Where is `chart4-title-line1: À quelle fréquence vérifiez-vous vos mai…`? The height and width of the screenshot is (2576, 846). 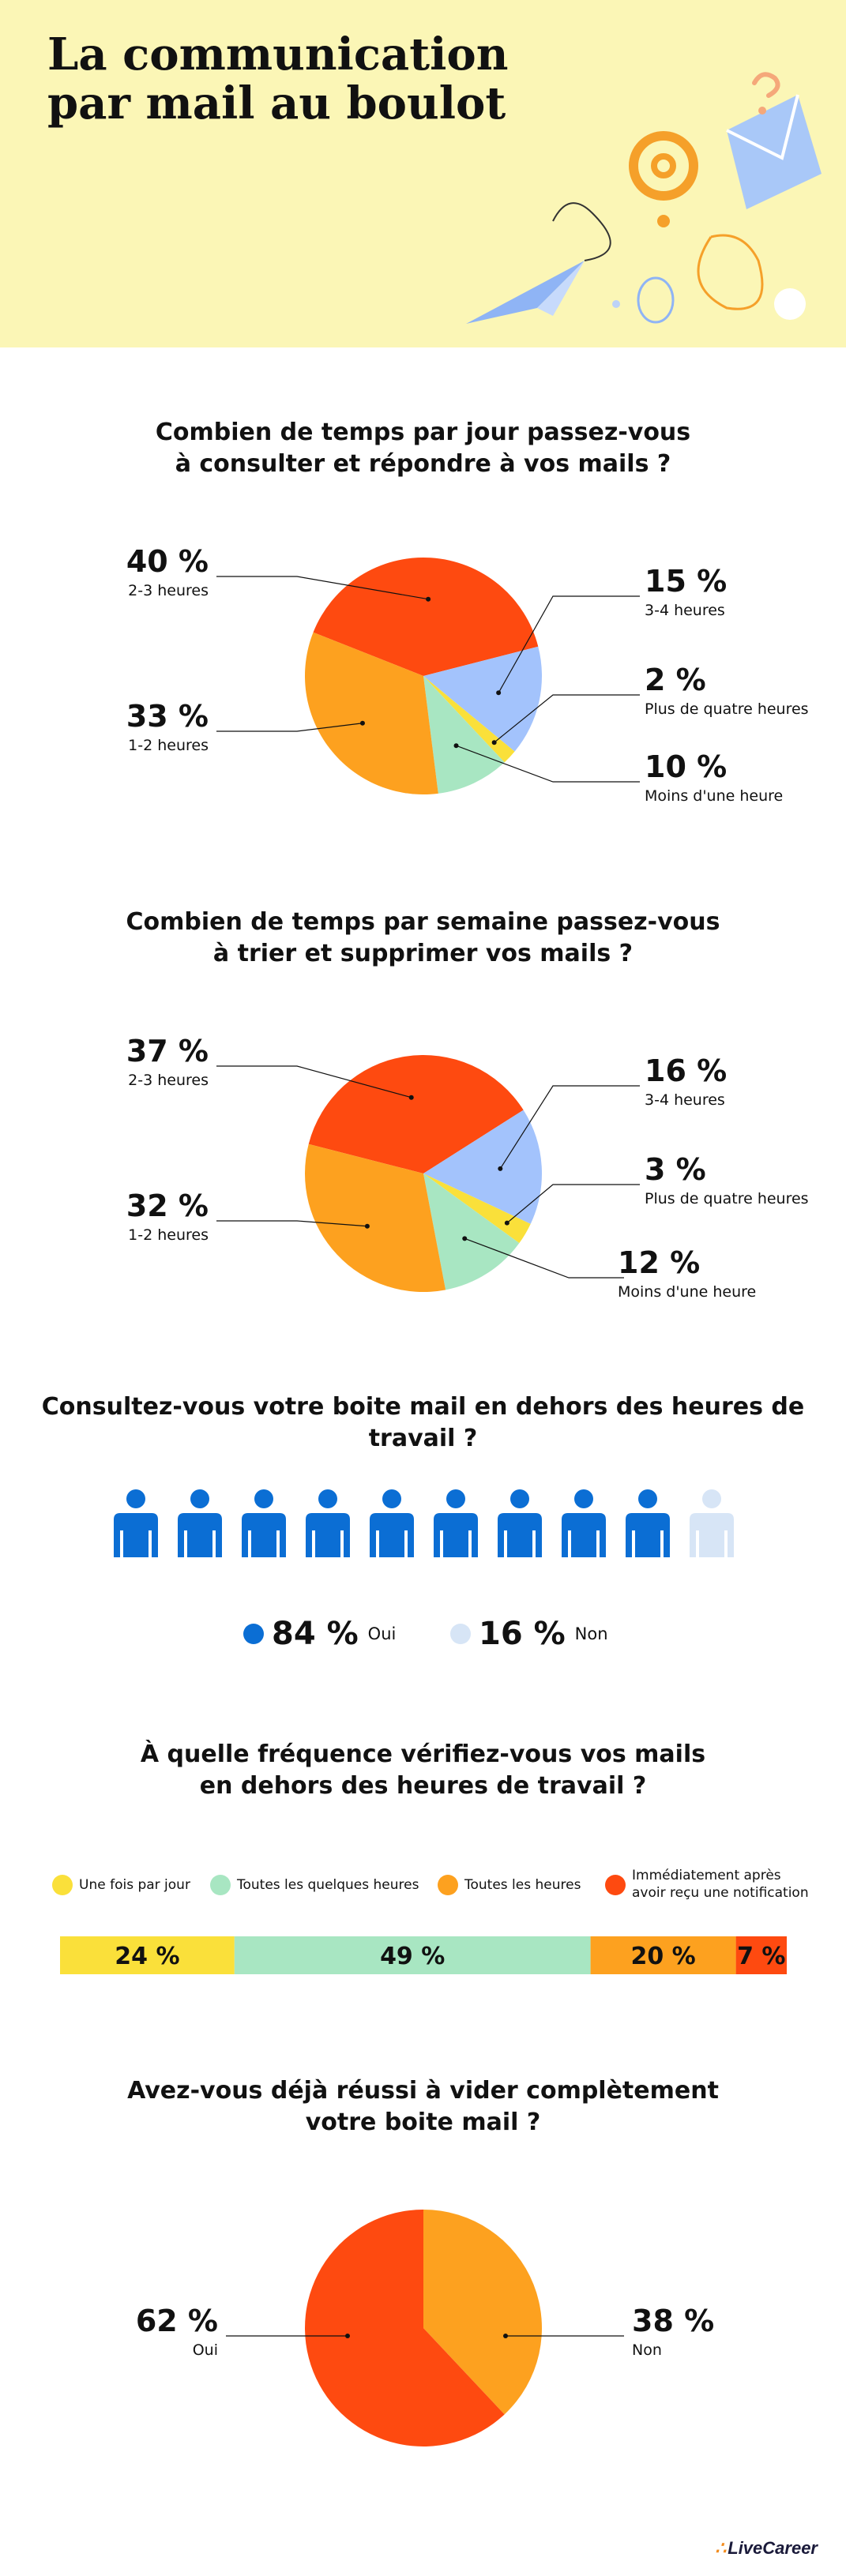 chart4-title-line1: À quelle fréquence vérifiez-vous vos mai… is located at coordinates (423, 1754).